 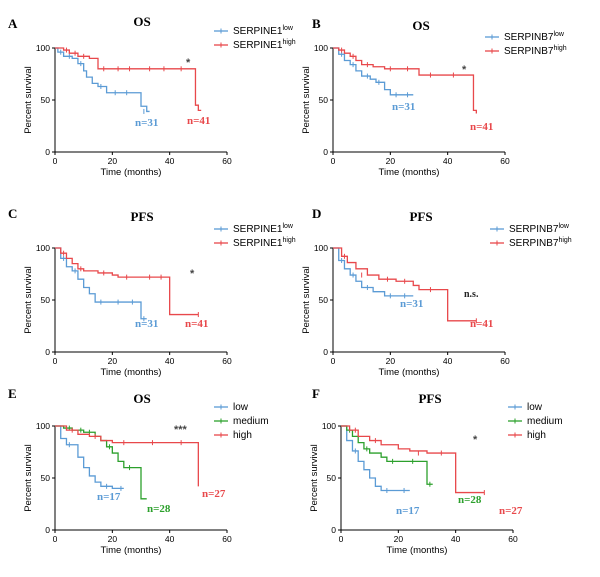 What do you see at coordinates (181, 430) in the screenshot?
I see `significance-label: ***` at bounding box center [181, 430].